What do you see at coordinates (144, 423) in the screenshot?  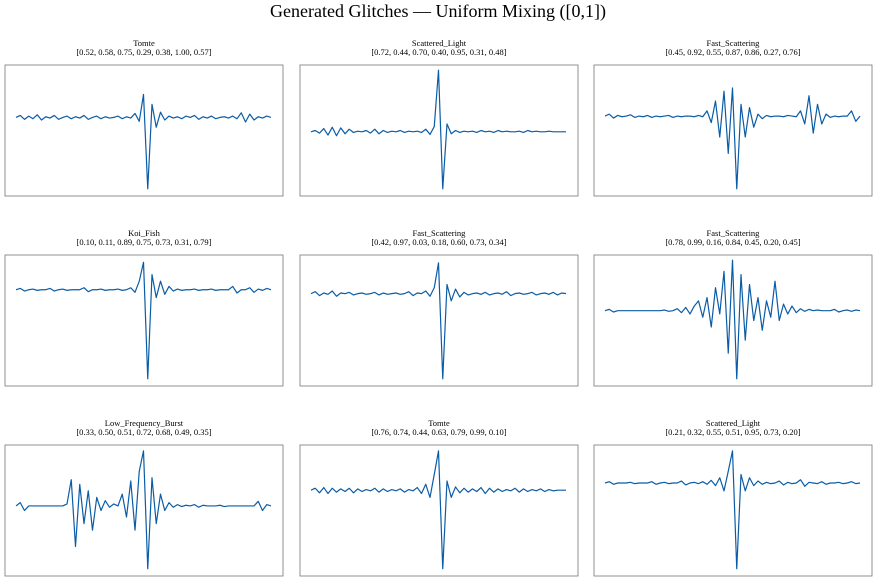 I see `panel-title: Low_Frequency_Burst` at bounding box center [144, 423].